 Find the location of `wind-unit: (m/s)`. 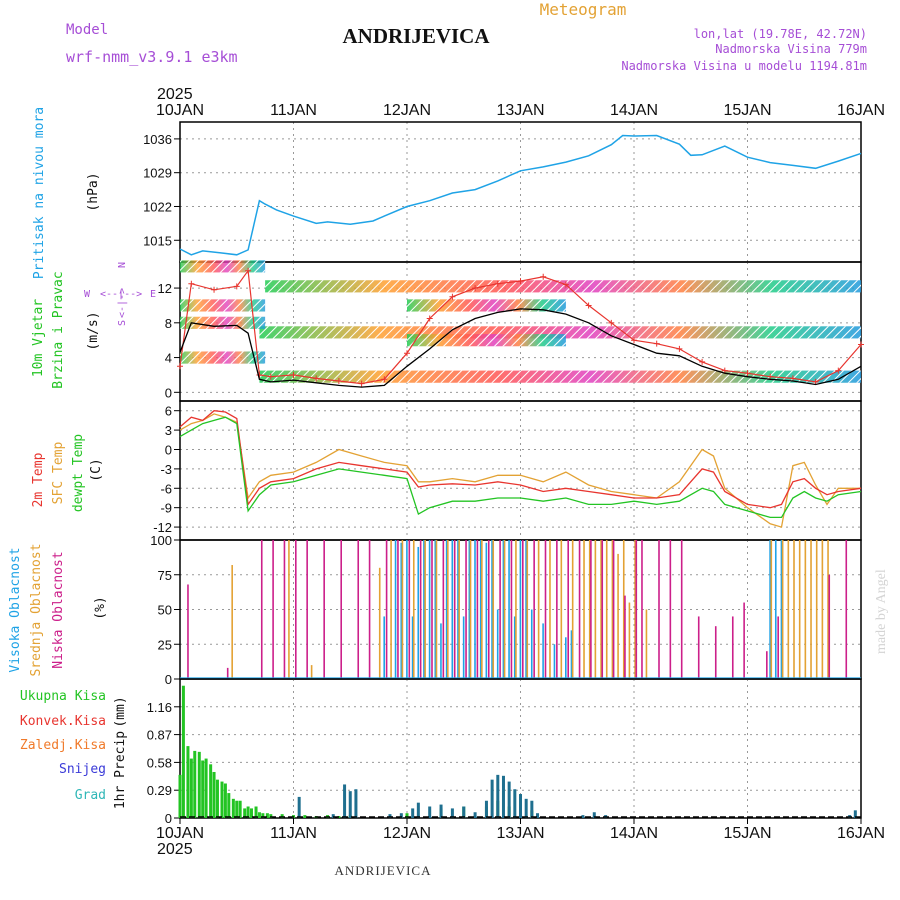

wind-unit: (m/s) is located at coordinates (93, 330).